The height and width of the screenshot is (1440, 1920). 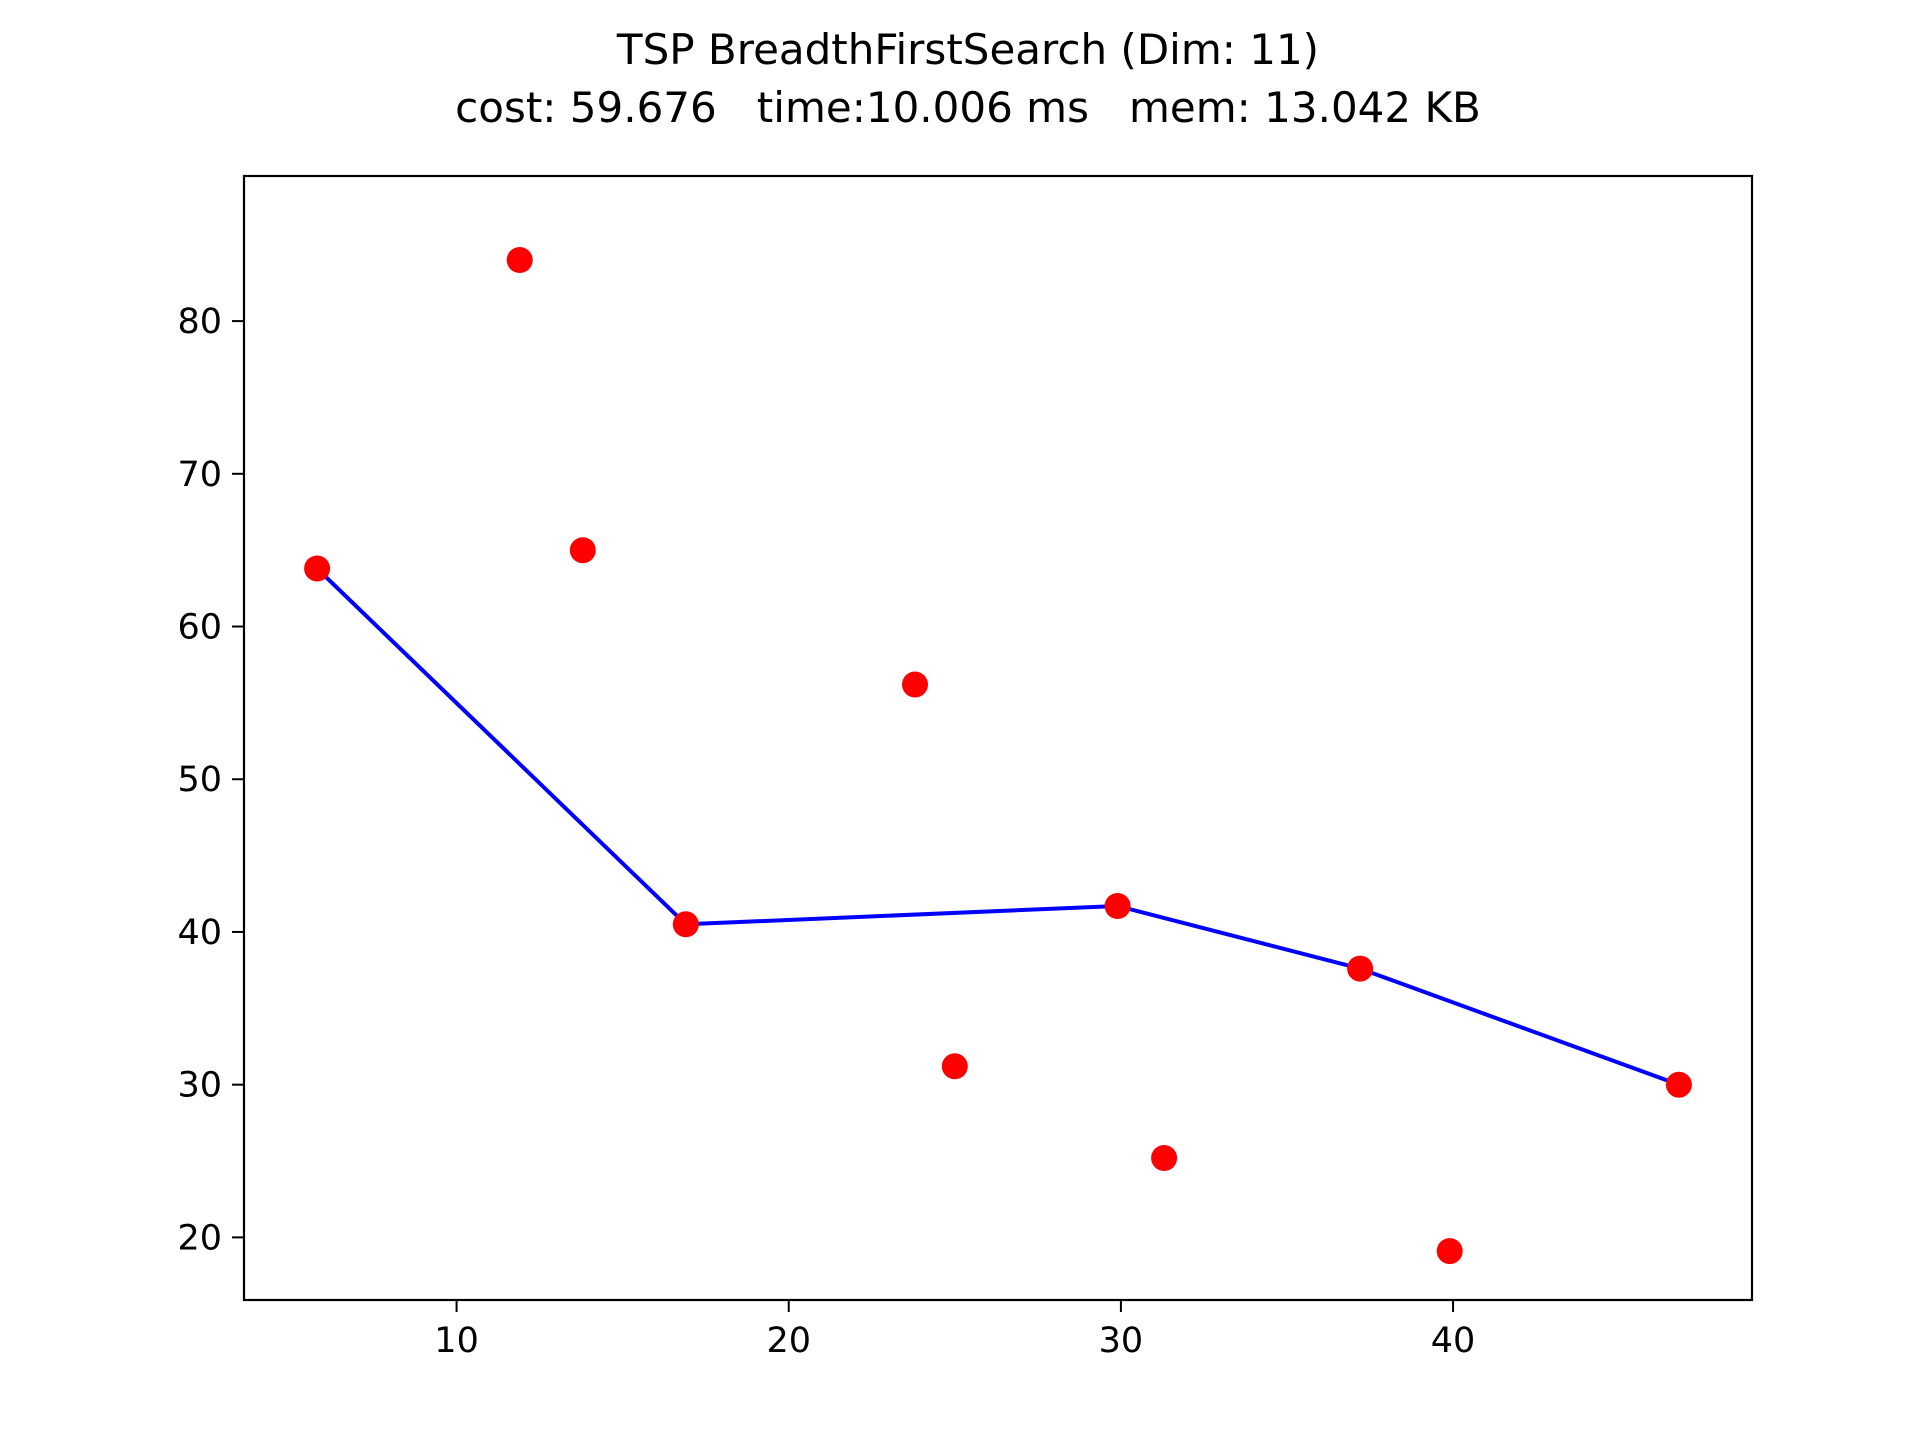 What do you see at coordinates (199, 780) in the screenshot?
I see `y-tick-label: 50` at bounding box center [199, 780].